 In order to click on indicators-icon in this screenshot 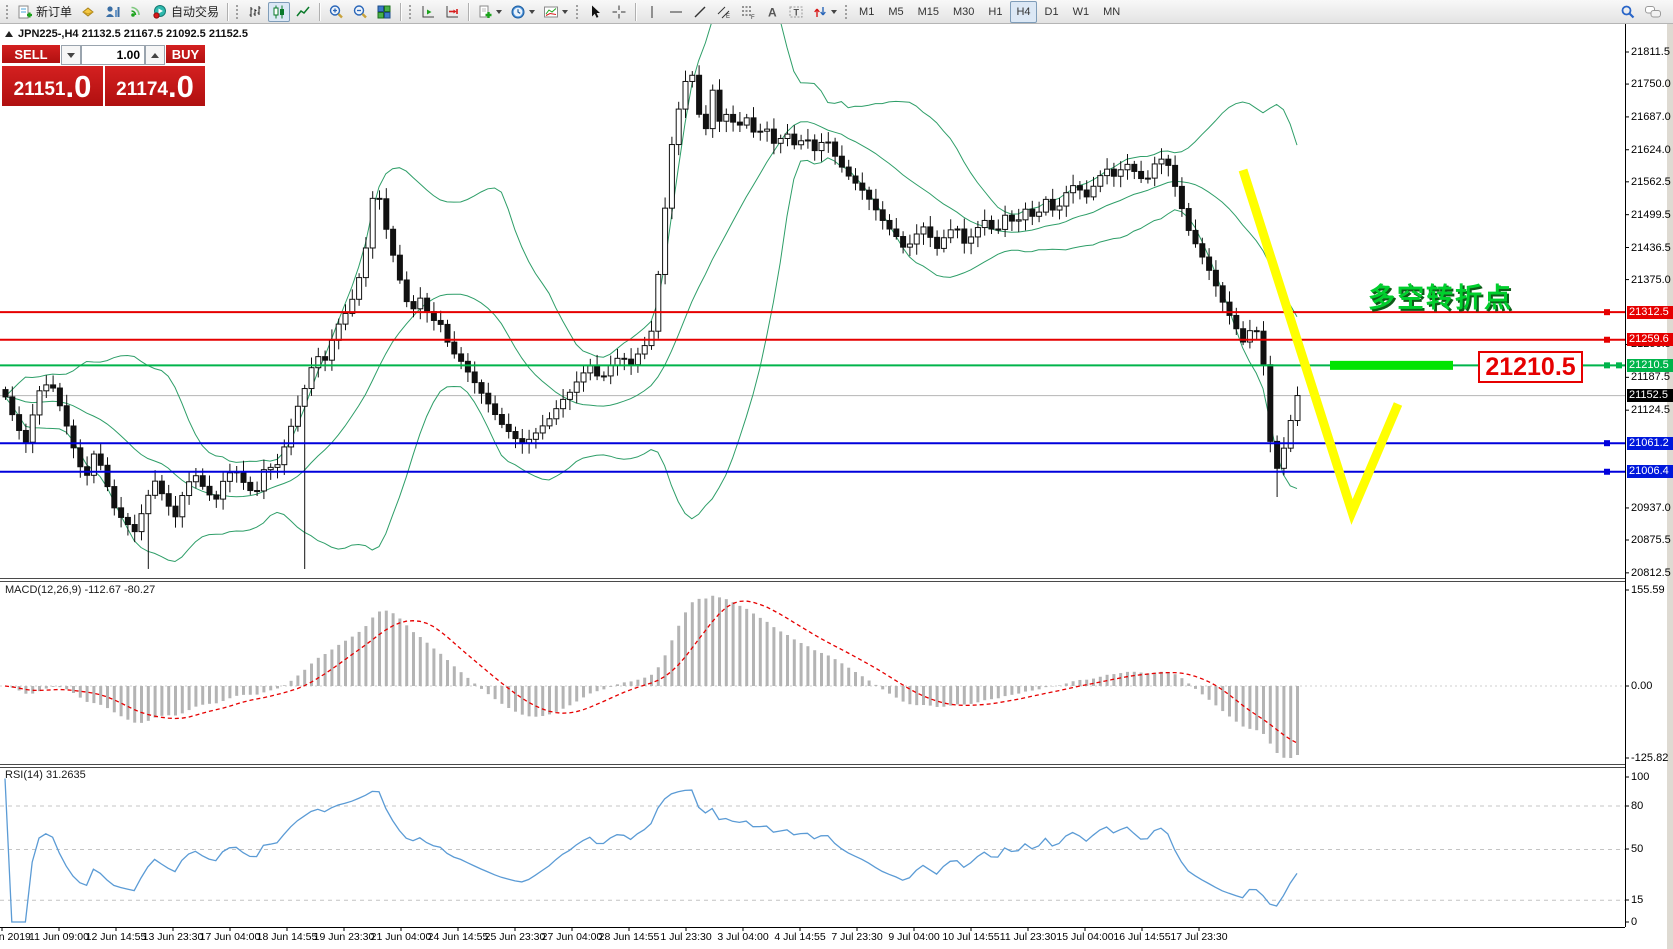, I will do `click(551, 11)`.